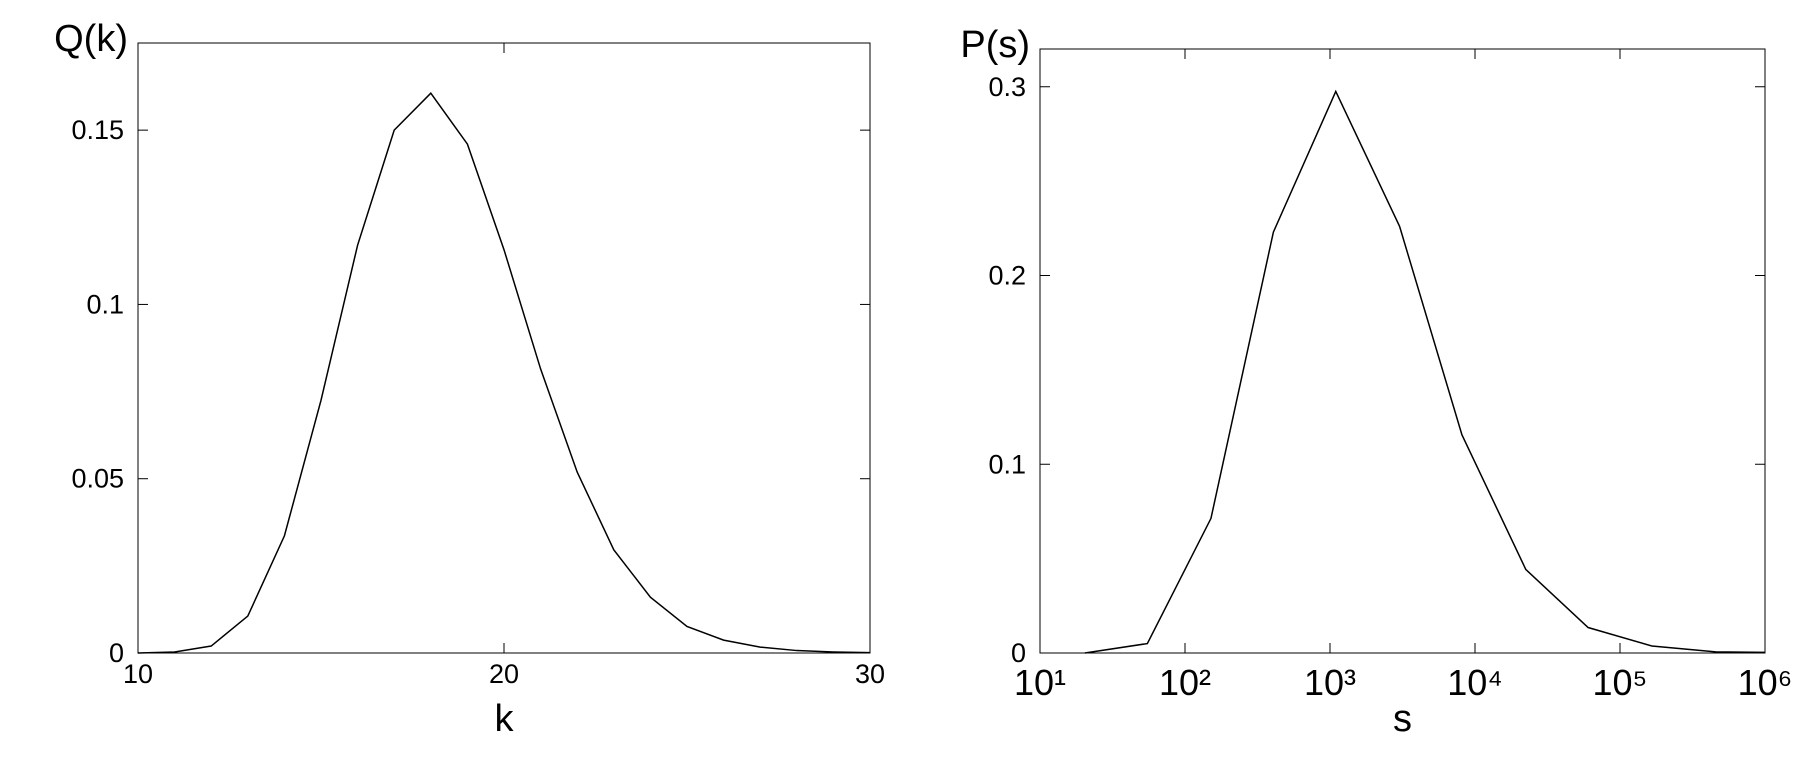 This screenshot has width=1810, height=761. Describe the element at coordinates (1765, 682) in the screenshot. I see `x-tick-label: 10⁶` at that location.